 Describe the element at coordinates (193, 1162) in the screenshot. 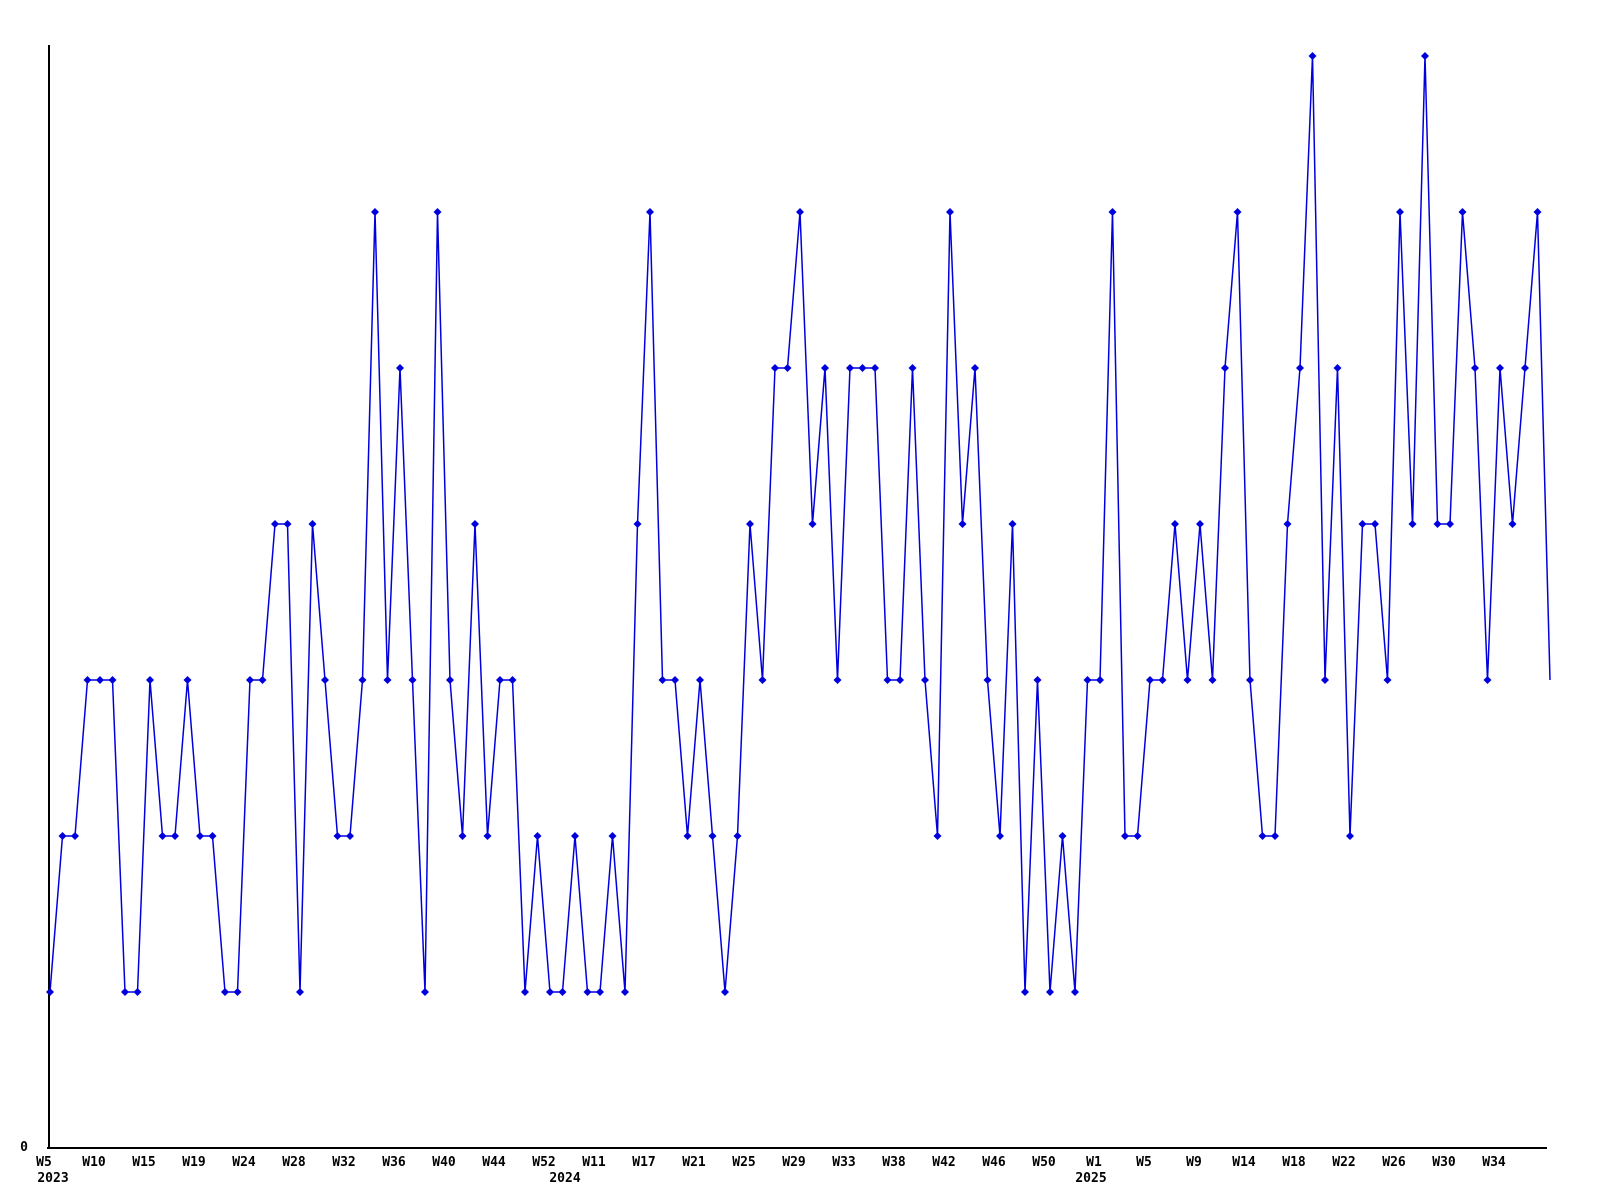

I see `x-tick-label: W19` at that location.